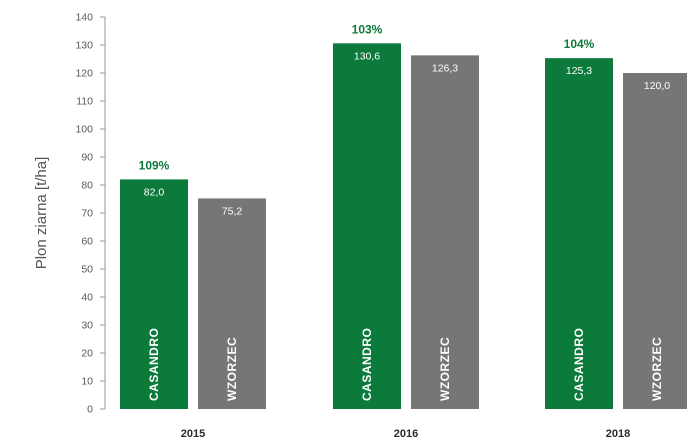 The width and height of the screenshot is (687, 441). Describe the element at coordinates (87, 186) in the screenshot. I see `y-tick-label: 80` at that location.